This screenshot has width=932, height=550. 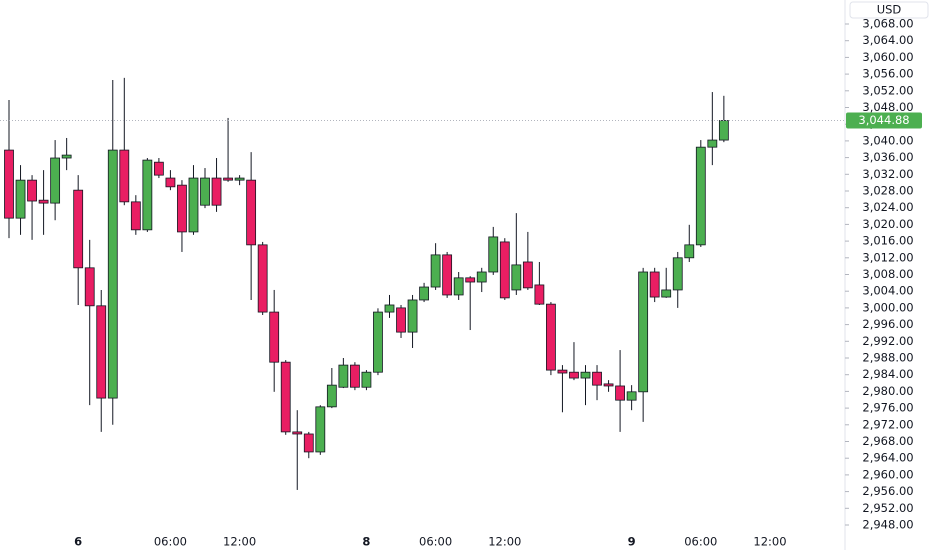 I want to click on y-tick-label: 3,008.00, so click(x=887, y=274).